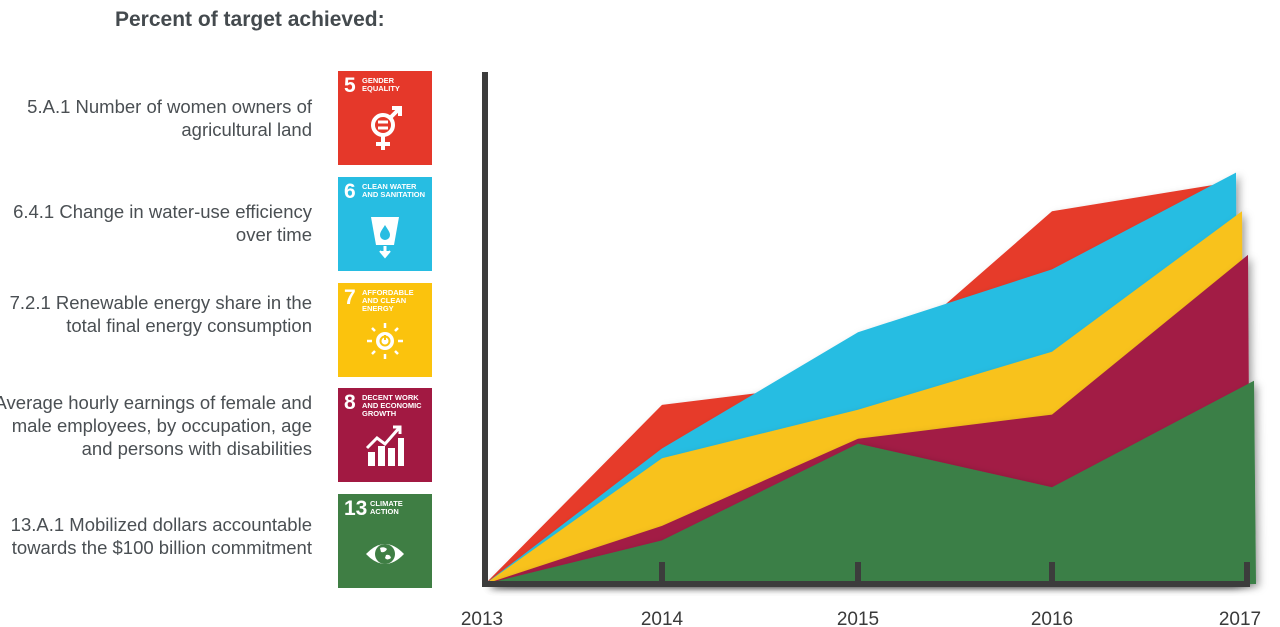  What do you see at coordinates (1240, 618) in the screenshot?
I see `x-tick-label-2017: 2017` at bounding box center [1240, 618].